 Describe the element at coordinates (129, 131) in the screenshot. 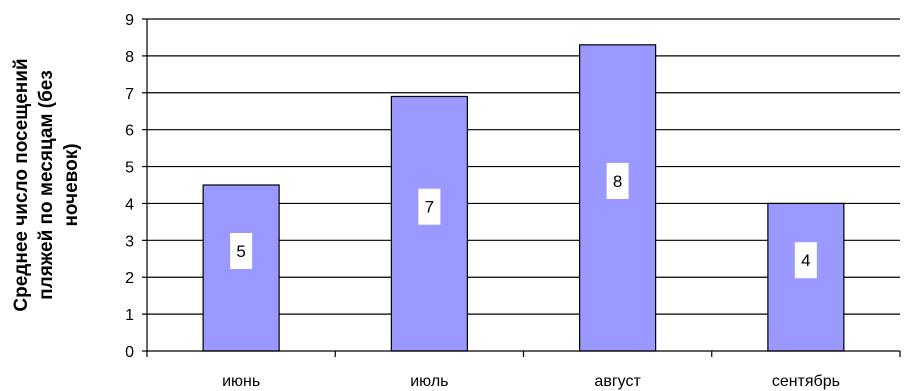

I see `y-tick-label: 6` at that location.